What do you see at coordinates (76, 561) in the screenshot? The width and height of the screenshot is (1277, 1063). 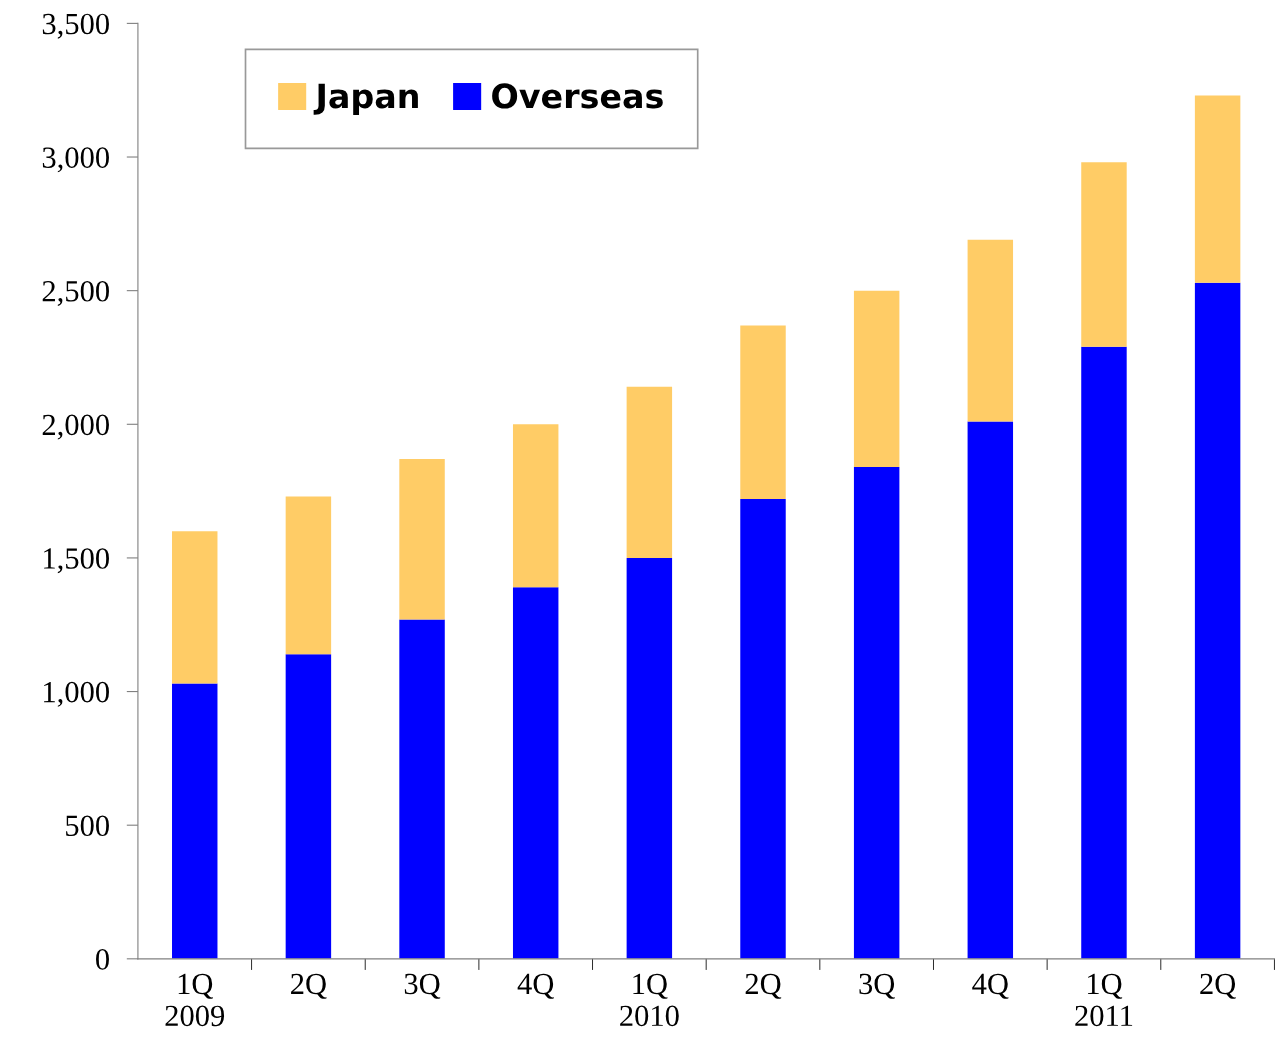 I see `y-tick-label: 1,500` at bounding box center [76, 561].